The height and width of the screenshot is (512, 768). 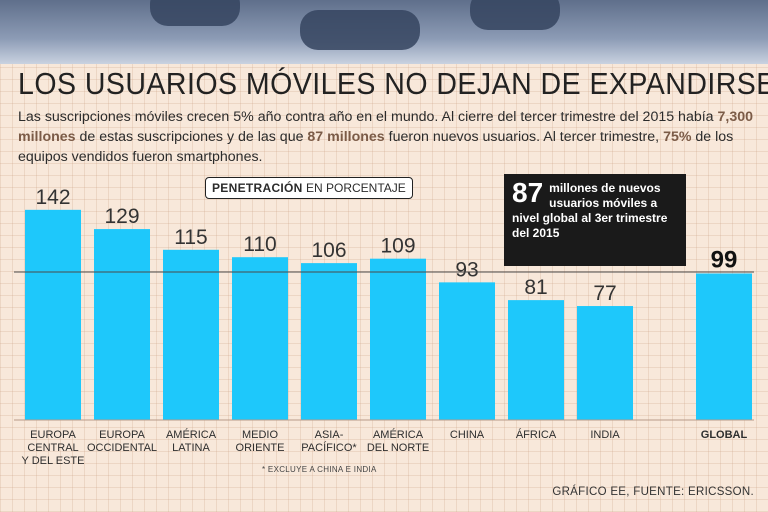 What do you see at coordinates (466, 269) in the screenshot?
I see `data-label: 93` at bounding box center [466, 269].